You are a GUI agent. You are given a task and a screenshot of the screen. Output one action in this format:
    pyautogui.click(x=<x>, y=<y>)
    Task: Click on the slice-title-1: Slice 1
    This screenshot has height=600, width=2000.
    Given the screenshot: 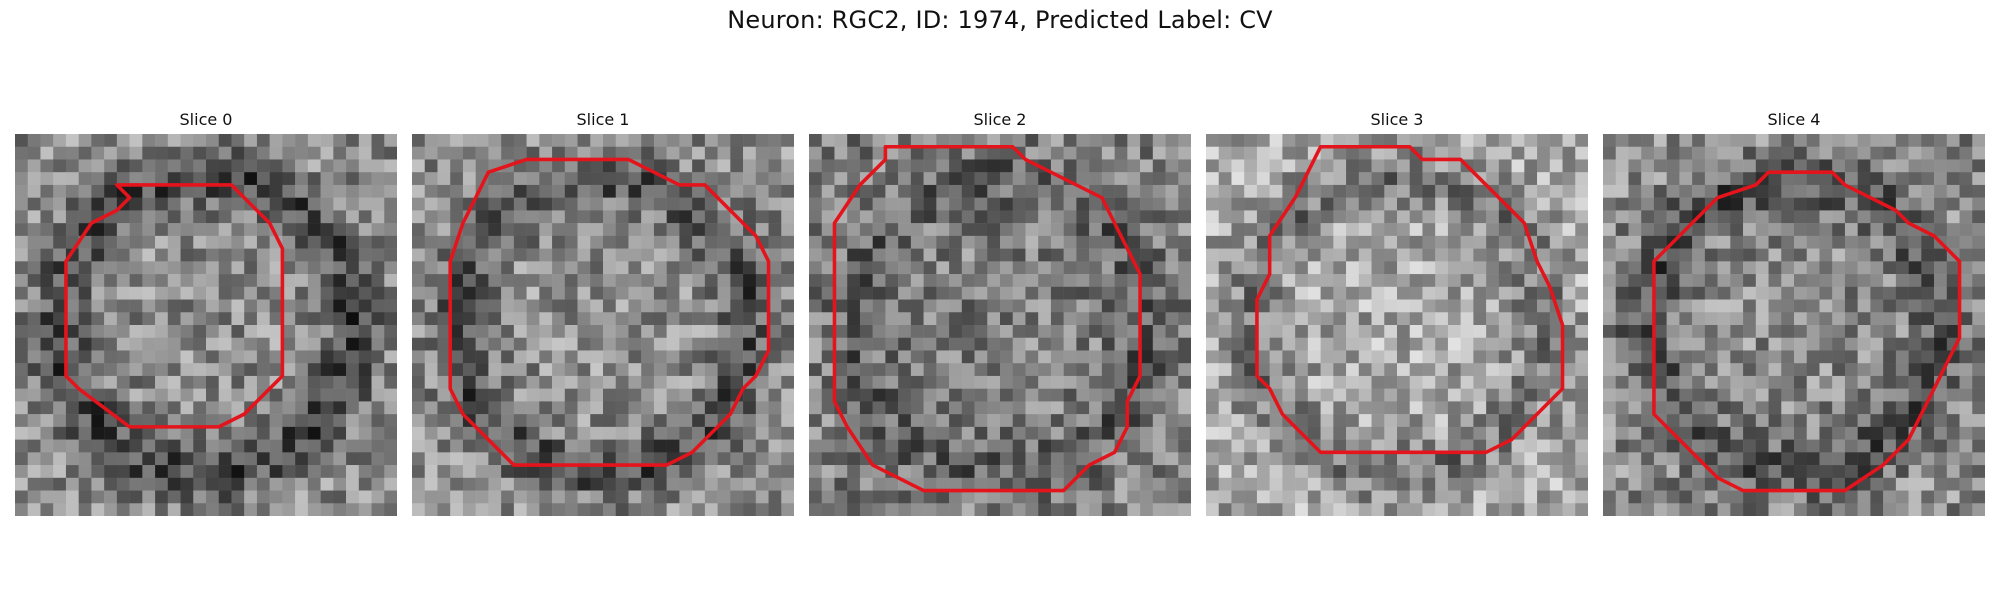 What is the action you would take?
    pyautogui.click(x=603, y=119)
    